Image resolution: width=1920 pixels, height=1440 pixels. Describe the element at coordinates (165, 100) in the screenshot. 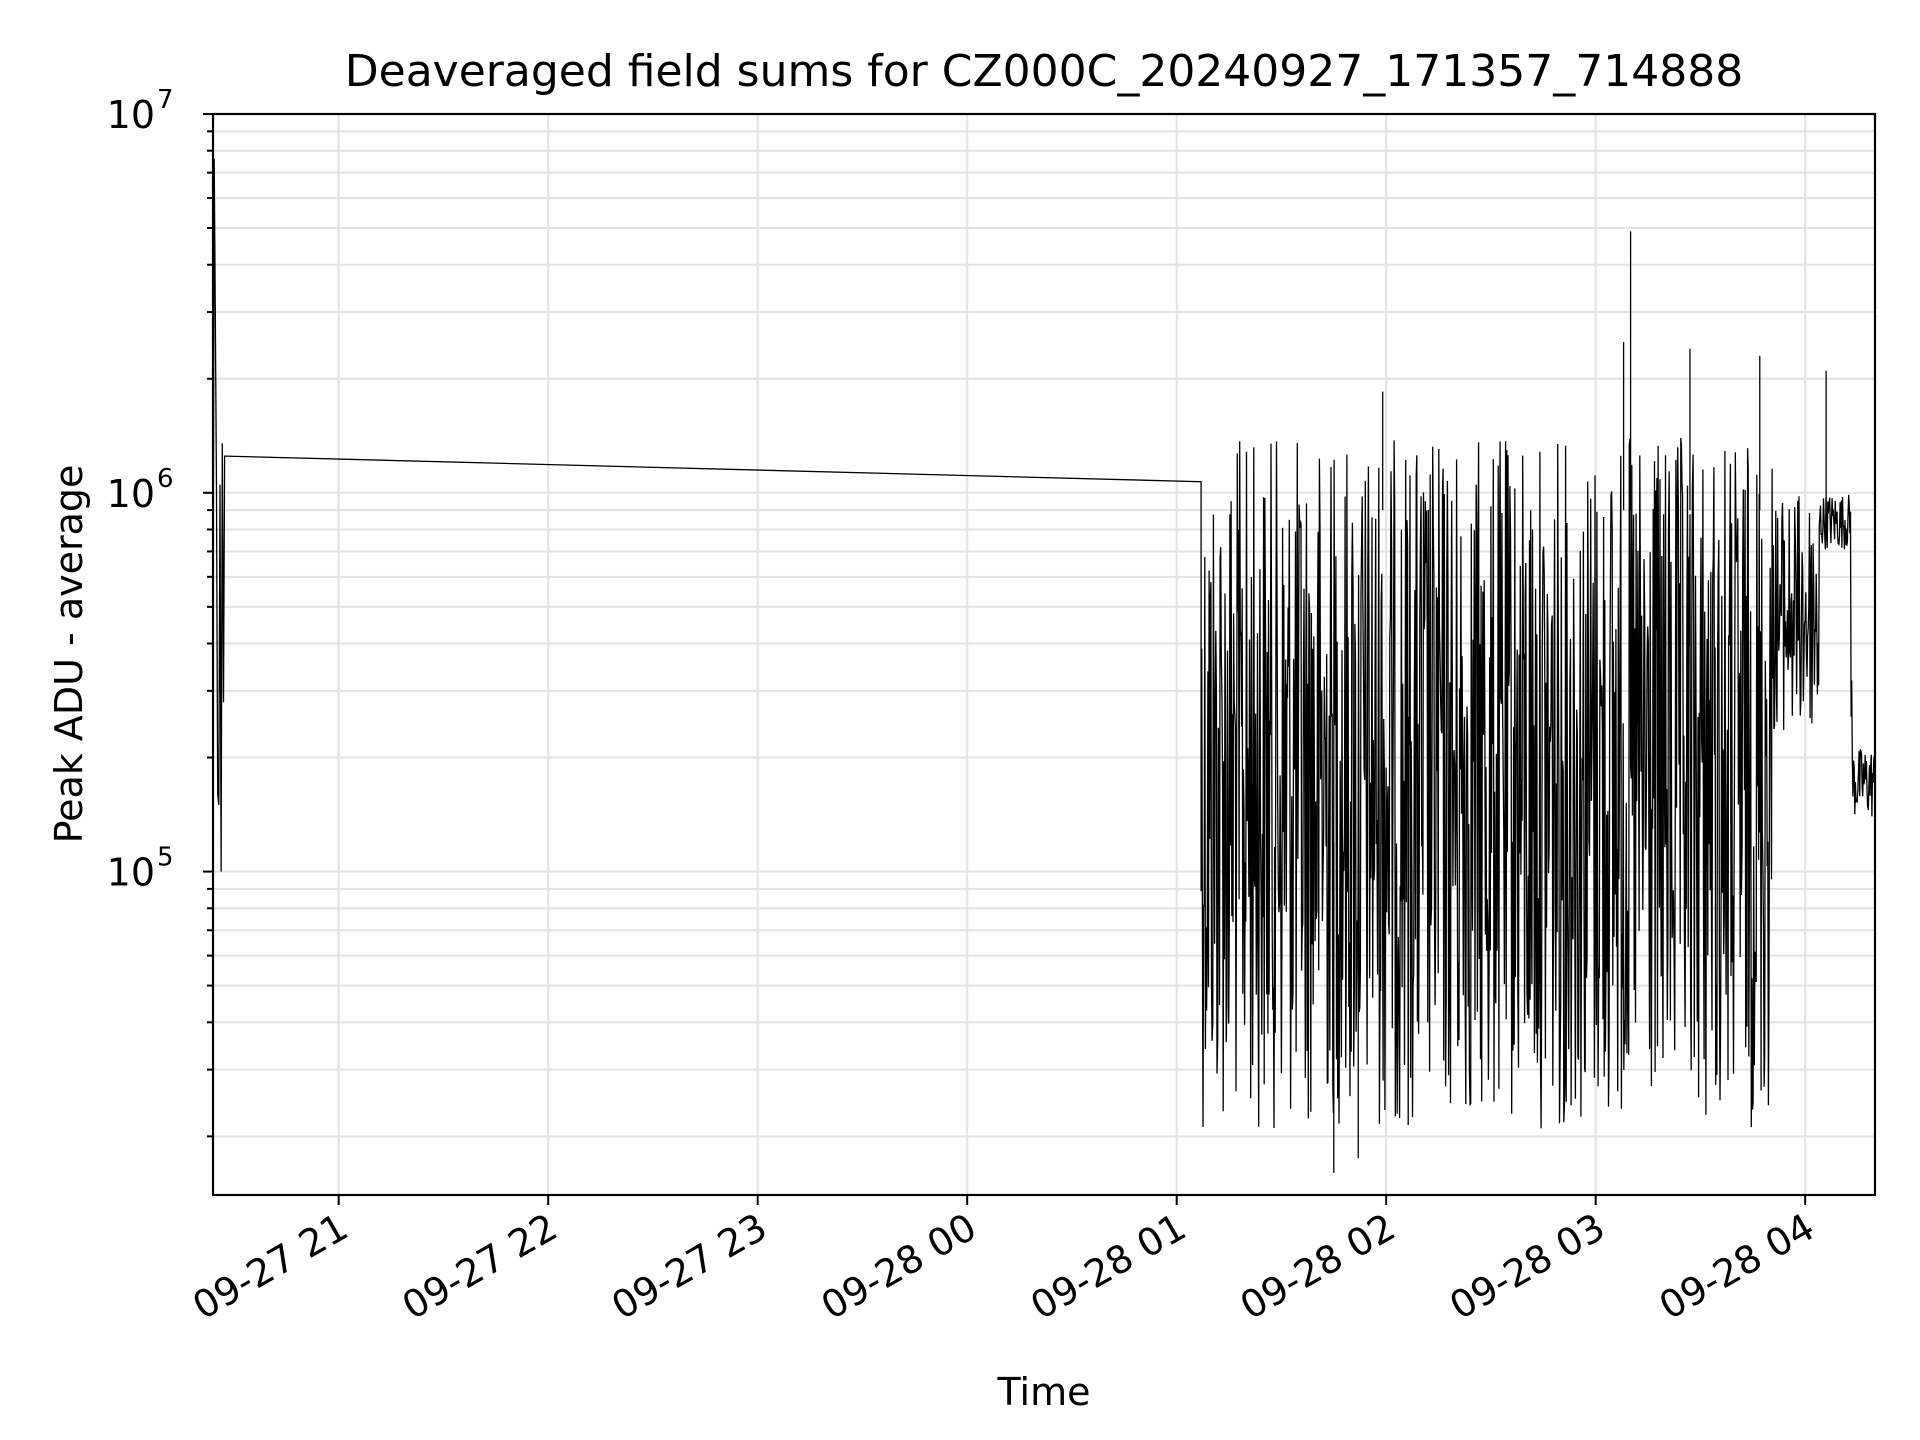

I see `y-tick-label-exponent: 7` at that location.